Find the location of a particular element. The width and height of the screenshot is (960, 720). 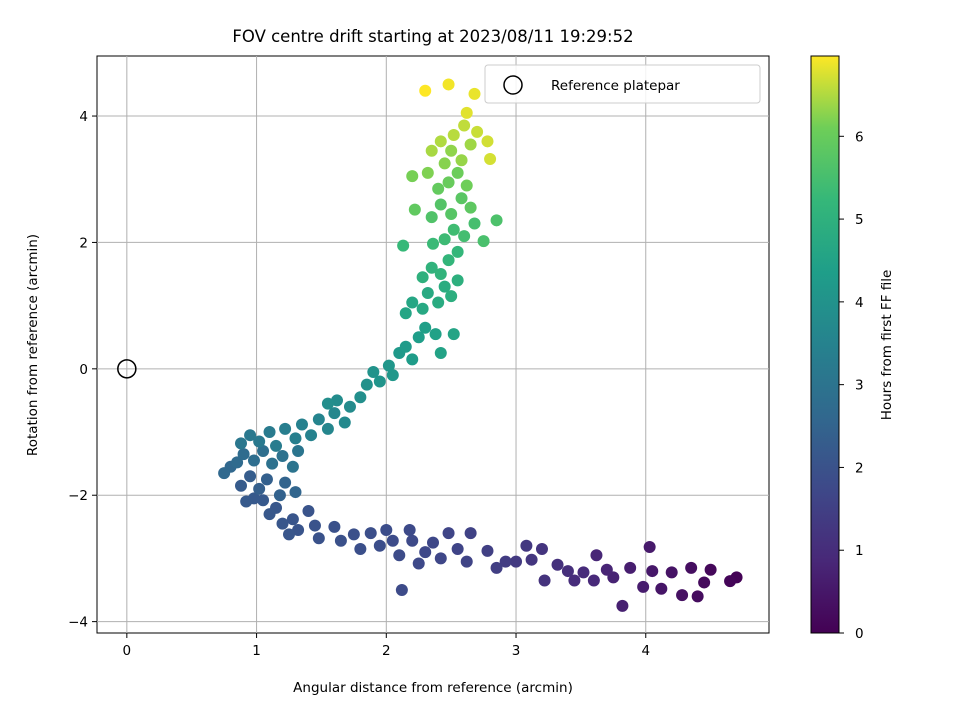

x-tick-label: 3 is located at coordinates (516, 651).